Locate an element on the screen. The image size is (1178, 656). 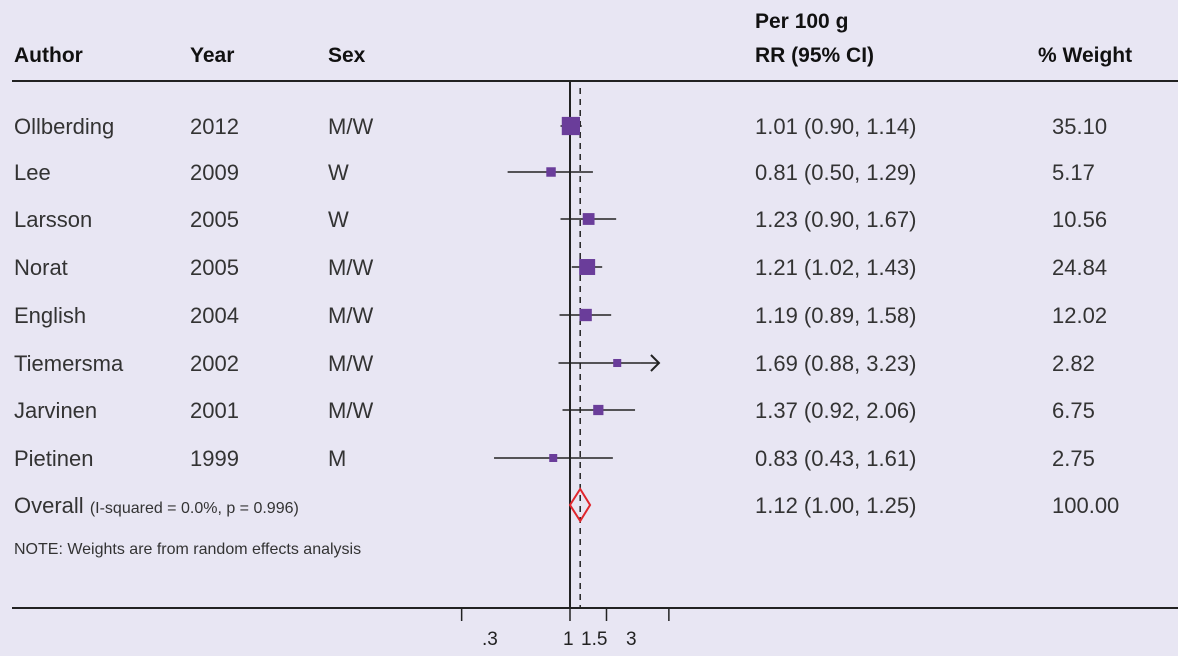
x-tick-label: 3 is located at coordinates (631, 639).